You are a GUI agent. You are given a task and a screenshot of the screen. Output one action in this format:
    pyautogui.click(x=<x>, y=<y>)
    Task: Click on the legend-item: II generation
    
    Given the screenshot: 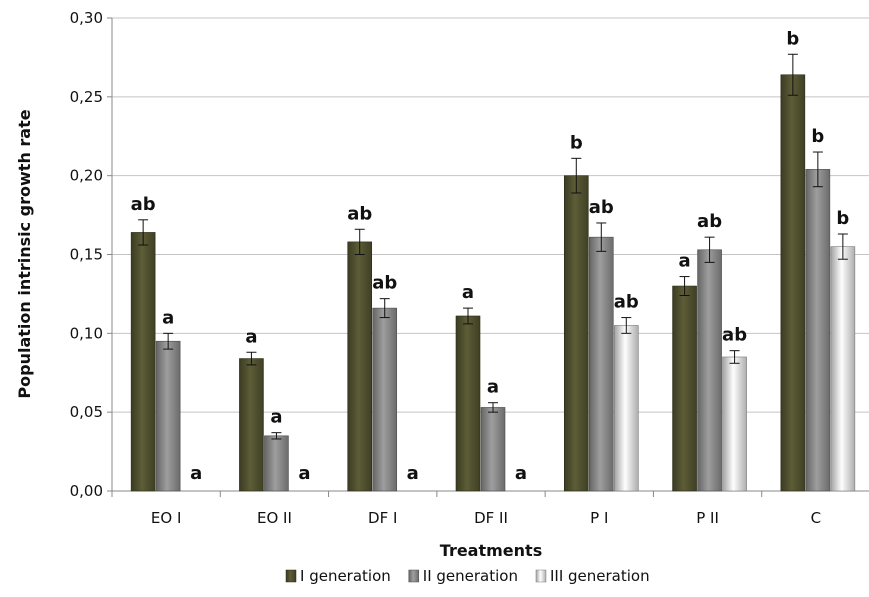 What is the action you would take?
    pyautogui.click(x=463, y=576)
    